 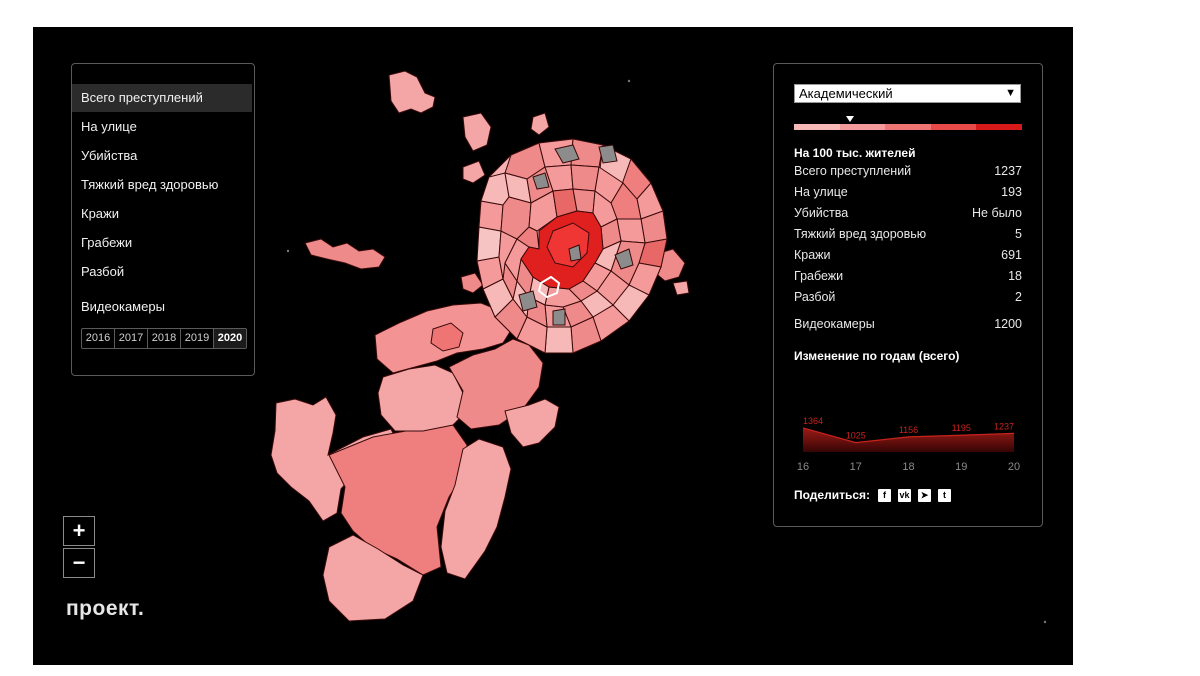 I want to click on stat-value: 1200, so click(x=1008, y=324).